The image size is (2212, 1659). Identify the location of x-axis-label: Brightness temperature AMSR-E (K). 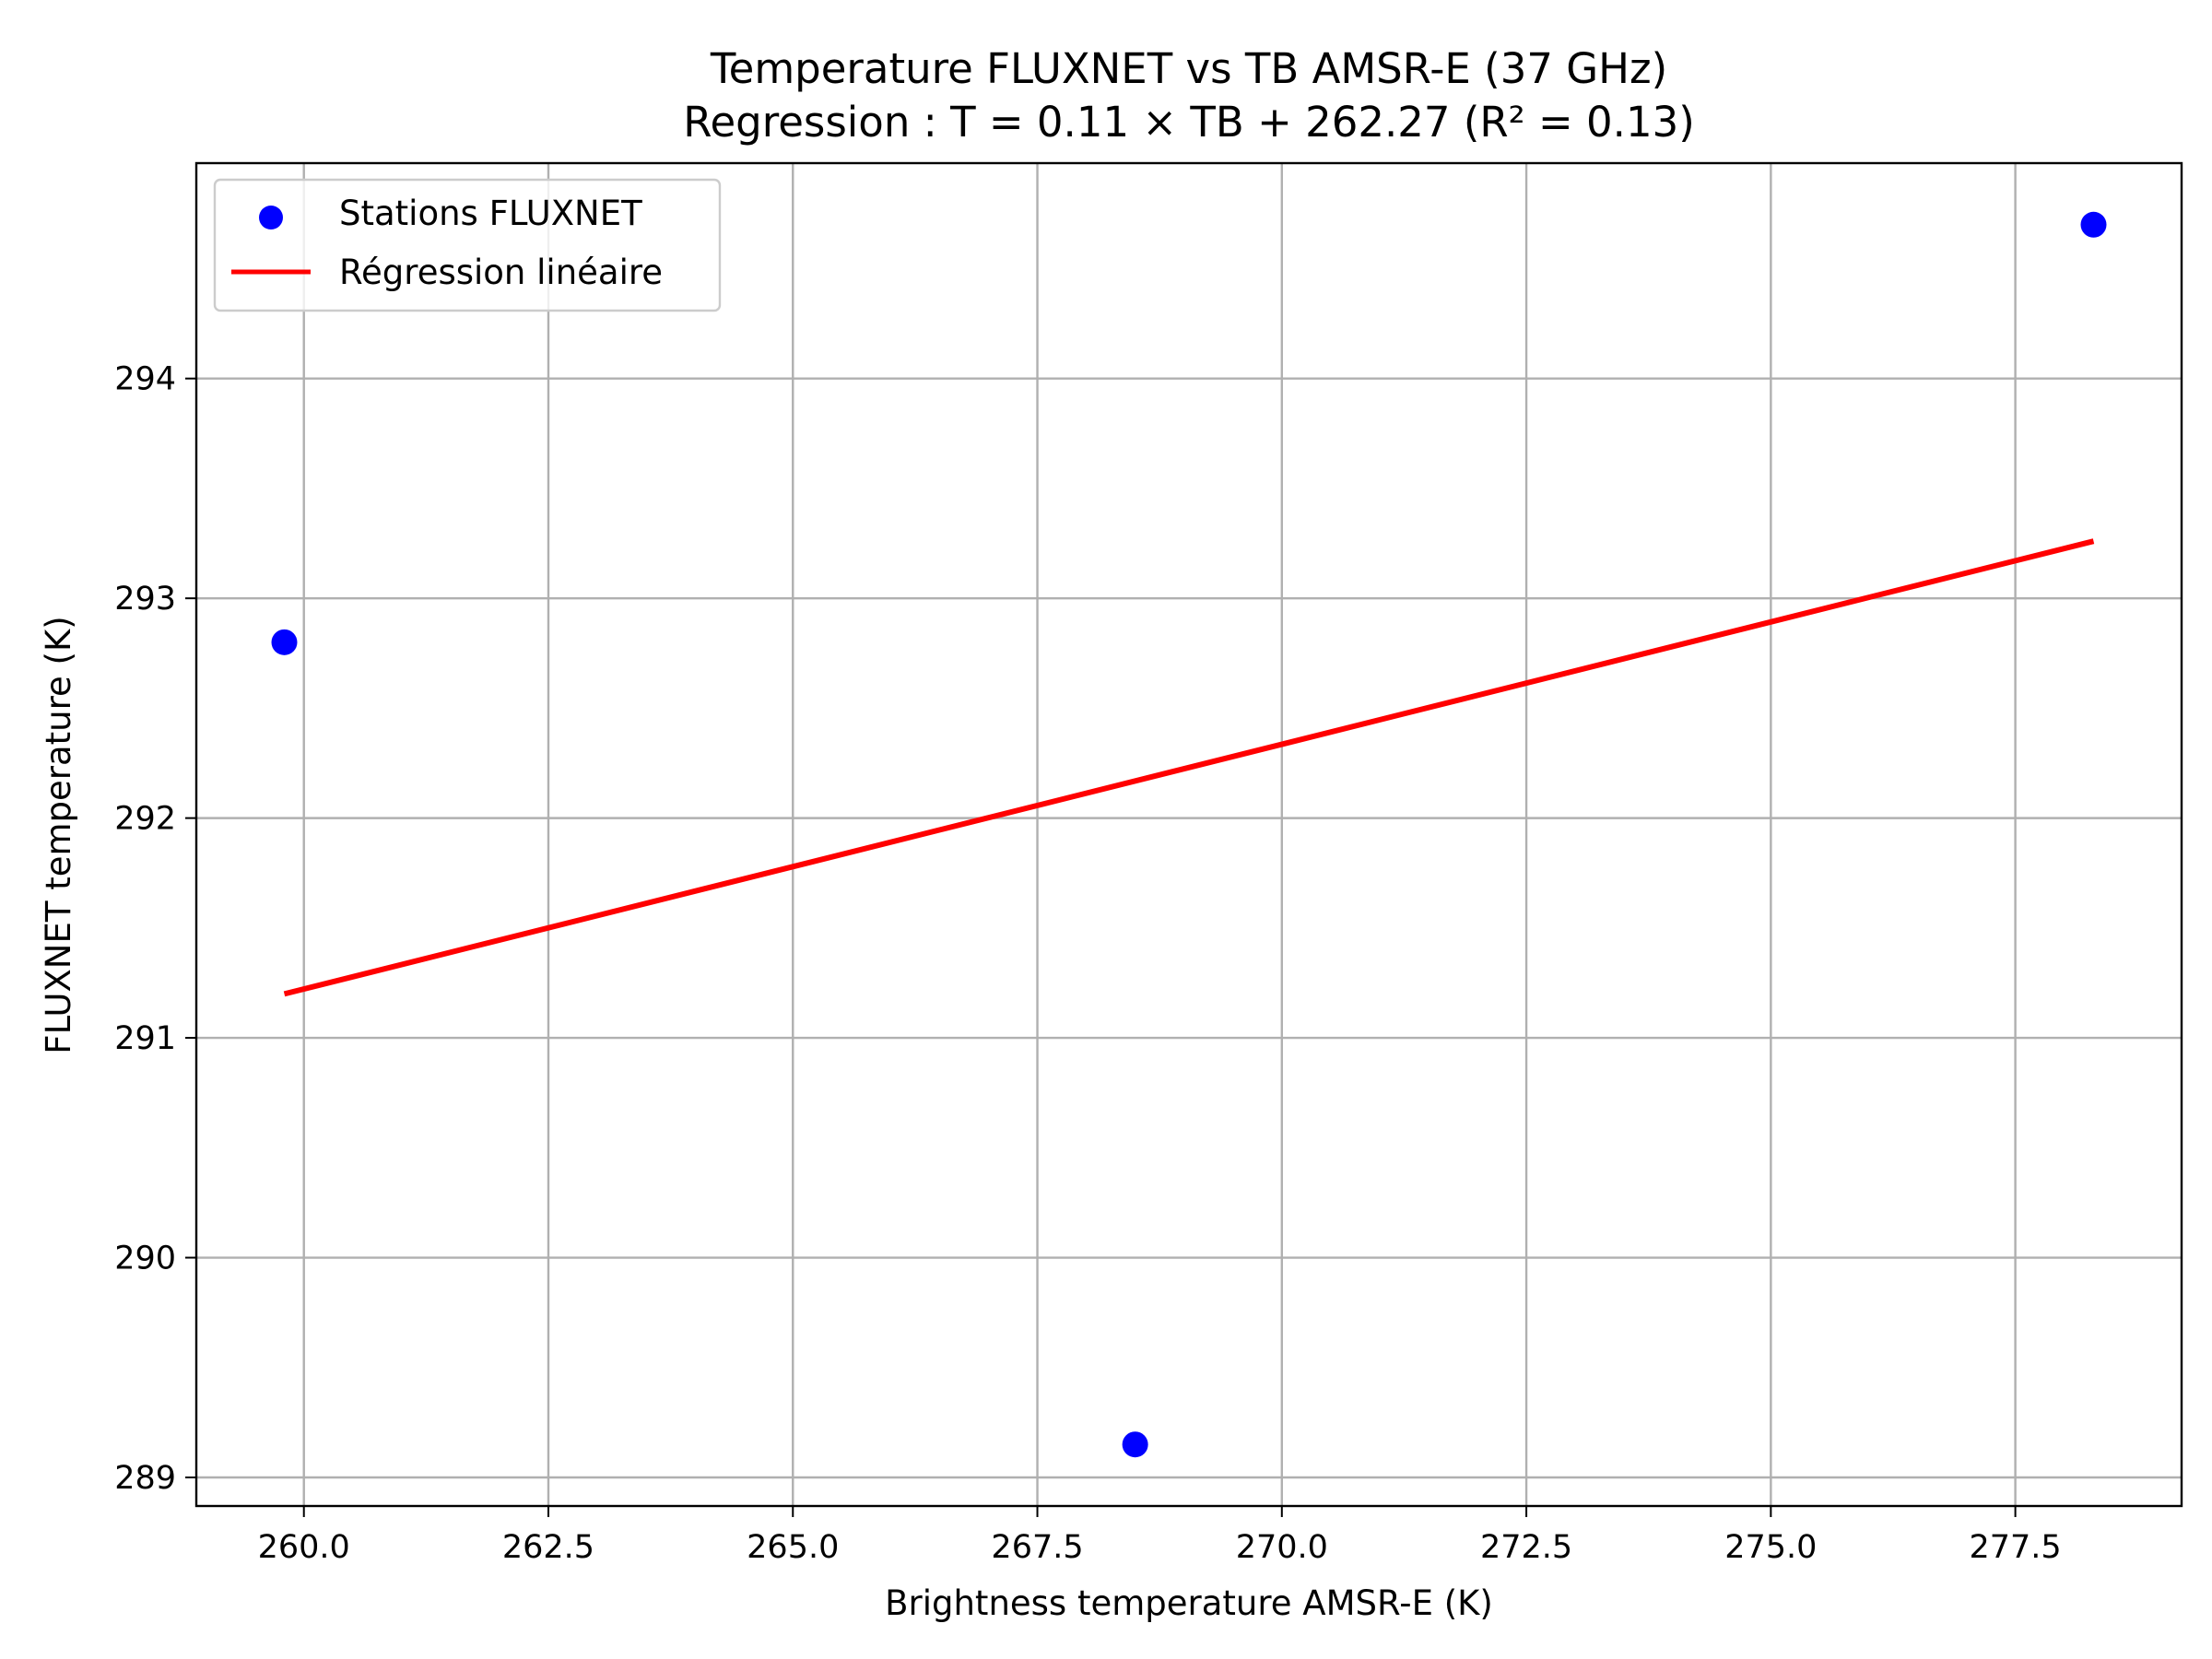
(1189, 1603).